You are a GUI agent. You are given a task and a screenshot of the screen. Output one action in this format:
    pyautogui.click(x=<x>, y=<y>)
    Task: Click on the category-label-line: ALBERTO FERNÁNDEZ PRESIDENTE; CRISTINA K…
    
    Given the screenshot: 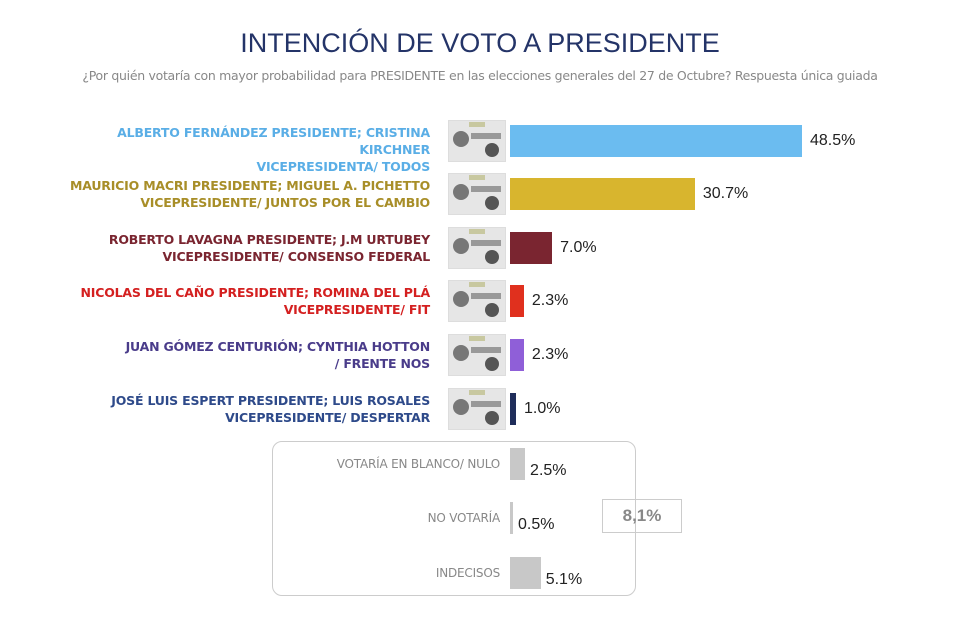 What is the action you would take?
    pyautogui.click(x=273, y=141)
    